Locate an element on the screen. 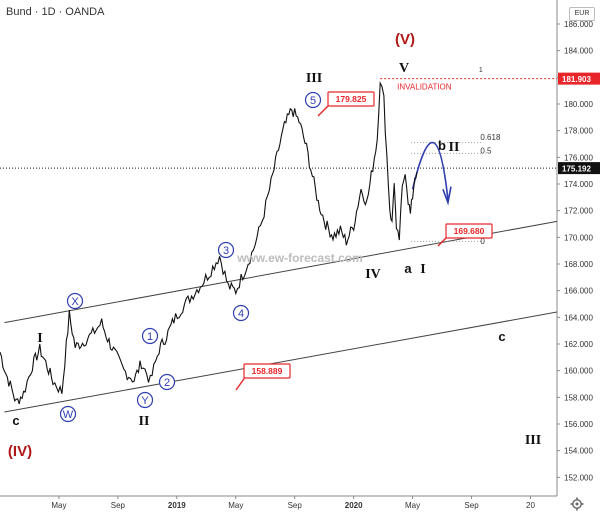 This screenshot has width=600, height=514. y-tick-label: 184.000 is located at coordinates (578, 51).